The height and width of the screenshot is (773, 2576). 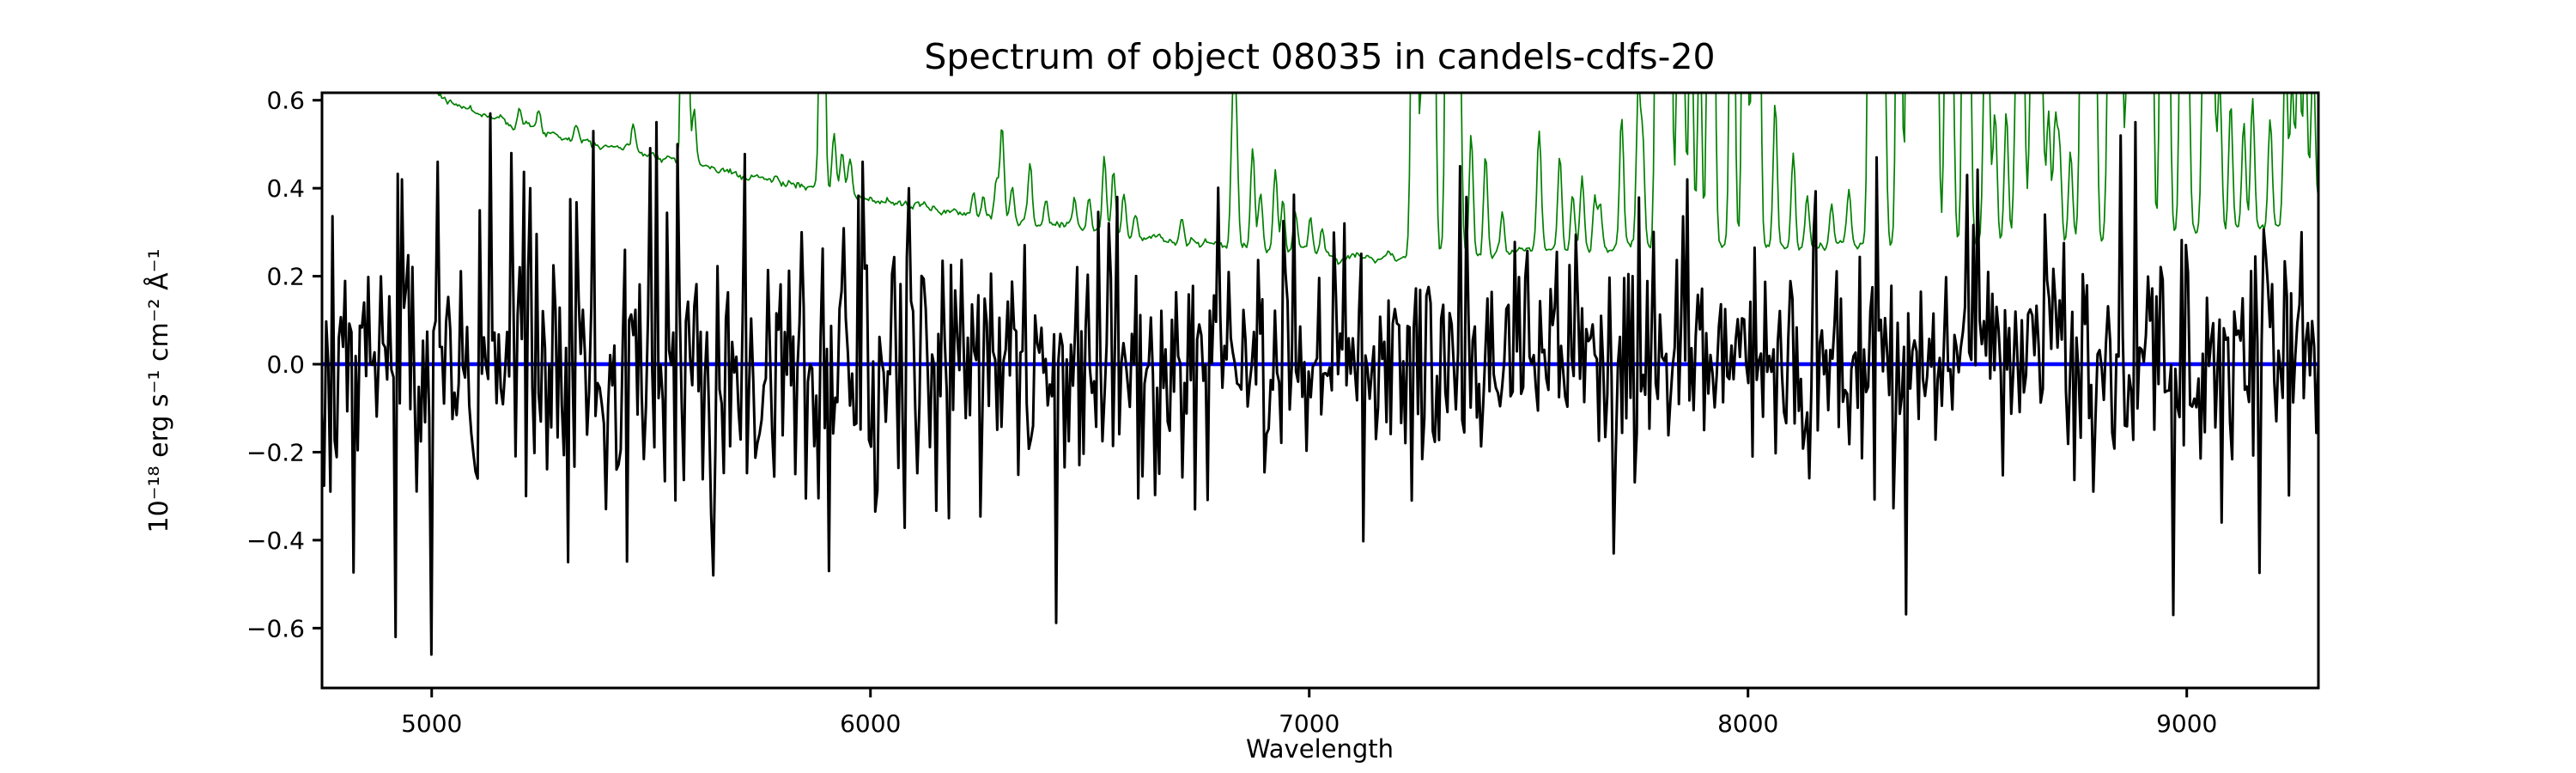 I want to click on y-tick-label: −0.6, so click(x=275, y=628).